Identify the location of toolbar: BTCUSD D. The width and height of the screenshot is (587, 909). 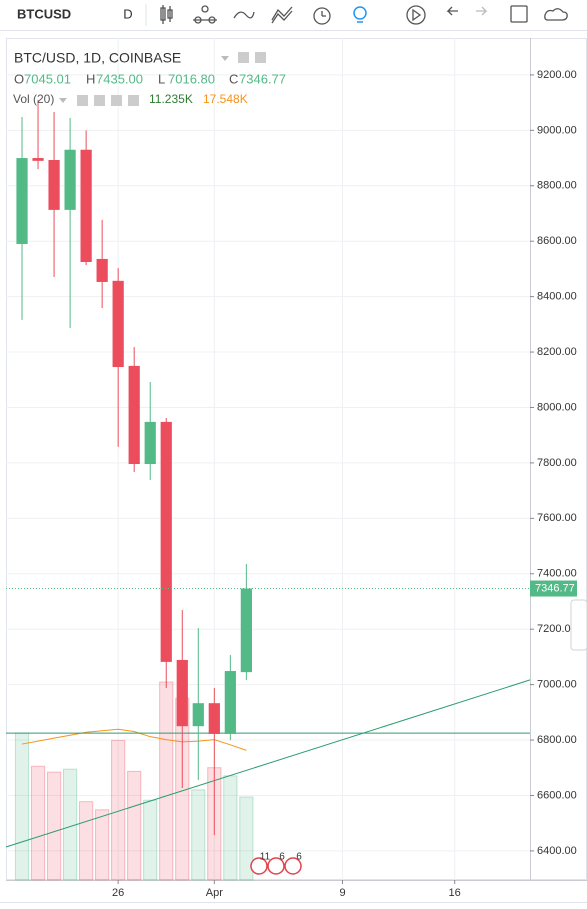
(293, 17).